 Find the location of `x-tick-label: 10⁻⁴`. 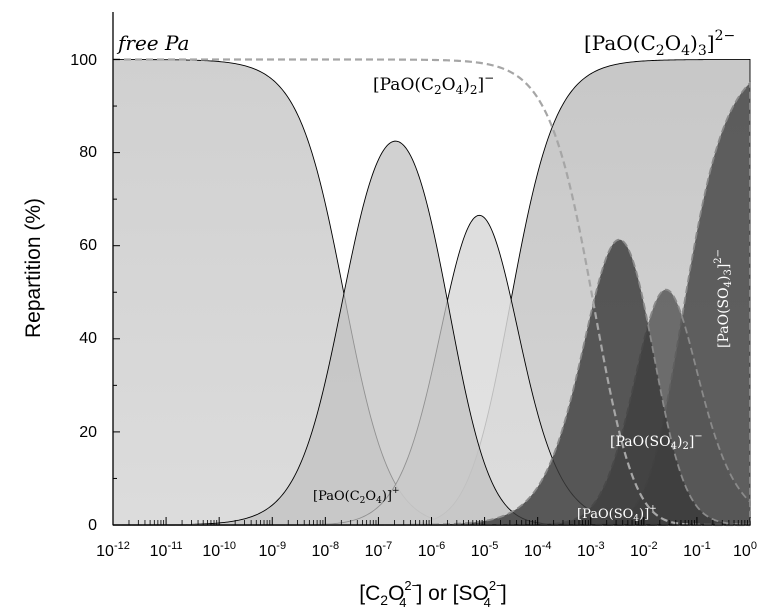

x-tick-label: 10⁻⁴ is located at coordinates (538, 550).